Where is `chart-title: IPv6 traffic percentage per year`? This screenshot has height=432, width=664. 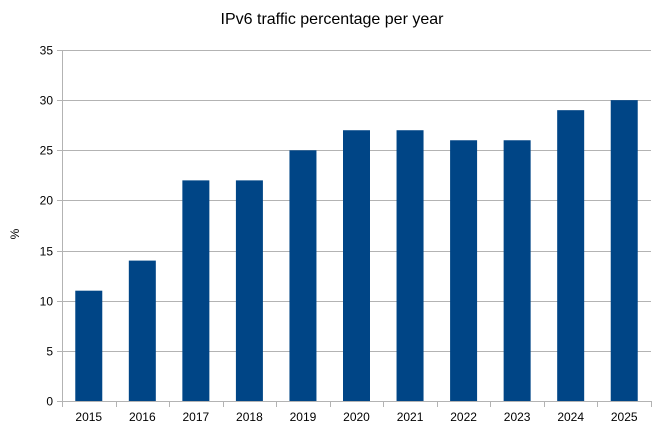 chart-title: IPv6 traffic percentage per year is located at coordinates (333, 19).